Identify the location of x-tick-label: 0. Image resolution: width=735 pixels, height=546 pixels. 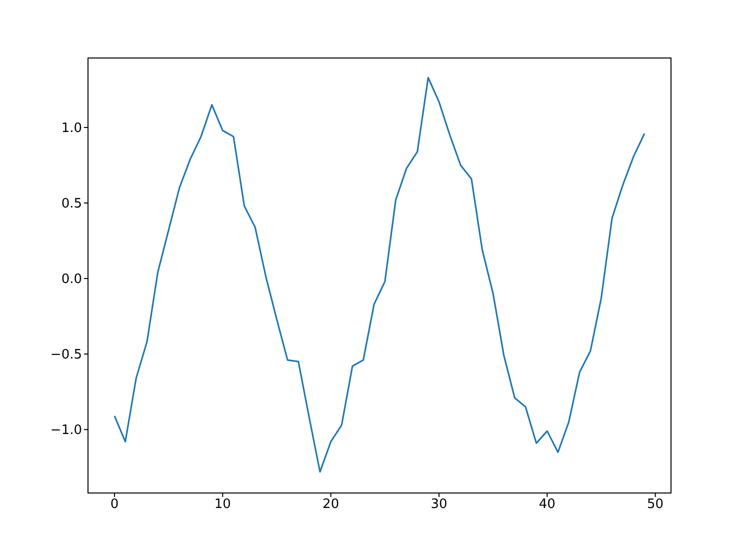
(114, 504).